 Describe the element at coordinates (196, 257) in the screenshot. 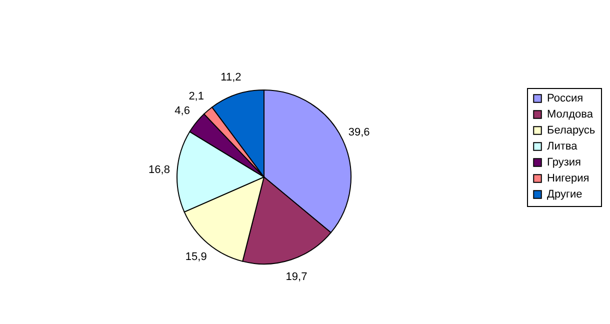

I see `data-label: 15,9` at that location.